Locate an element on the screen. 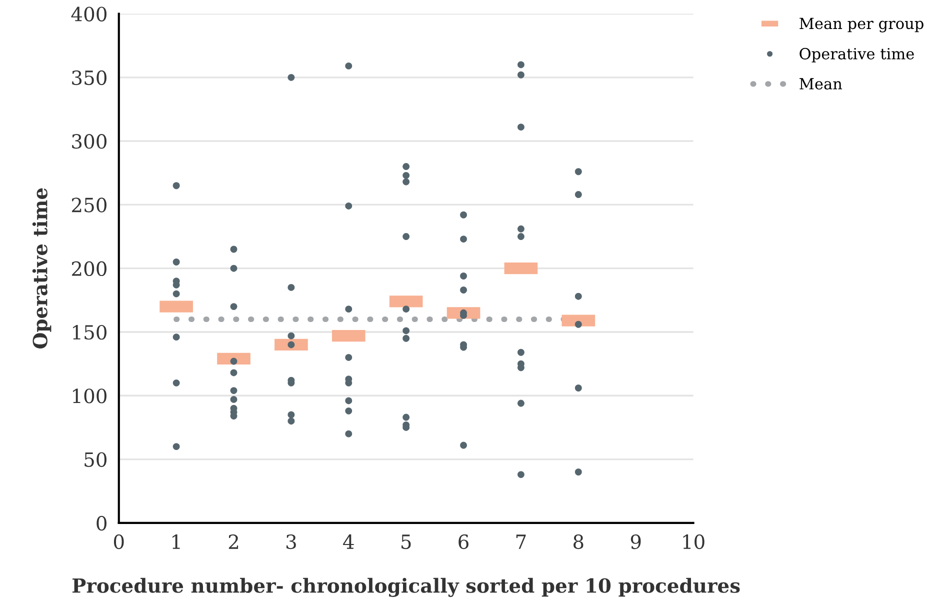 The image size is (951, 599). x-tick-label: 8 is located at coordinates (579, 542).